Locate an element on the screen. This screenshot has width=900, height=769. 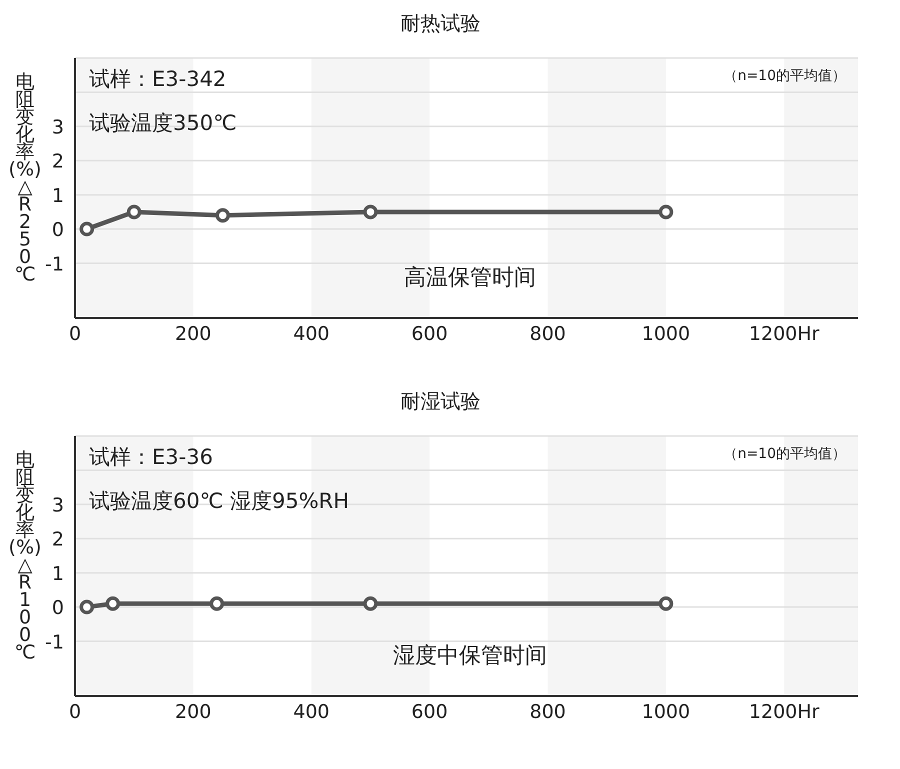
annotation: 试验温度60℃ 湿度95%RH is located at coordinates (219, 501).